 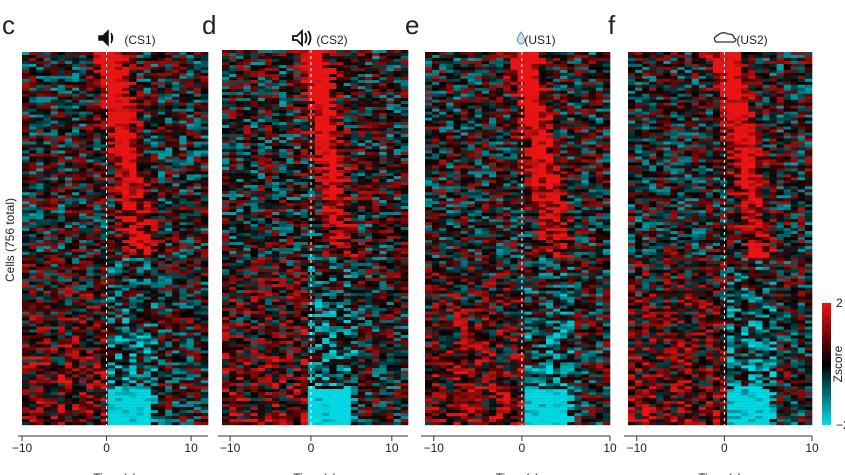 I want to click on colorbar-tick-label: 2, so click(x=839, y=303).